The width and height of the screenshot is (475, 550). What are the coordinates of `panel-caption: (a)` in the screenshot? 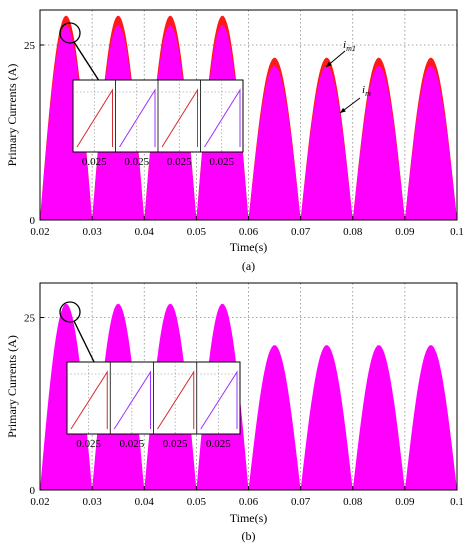 It's located at (248, 266).